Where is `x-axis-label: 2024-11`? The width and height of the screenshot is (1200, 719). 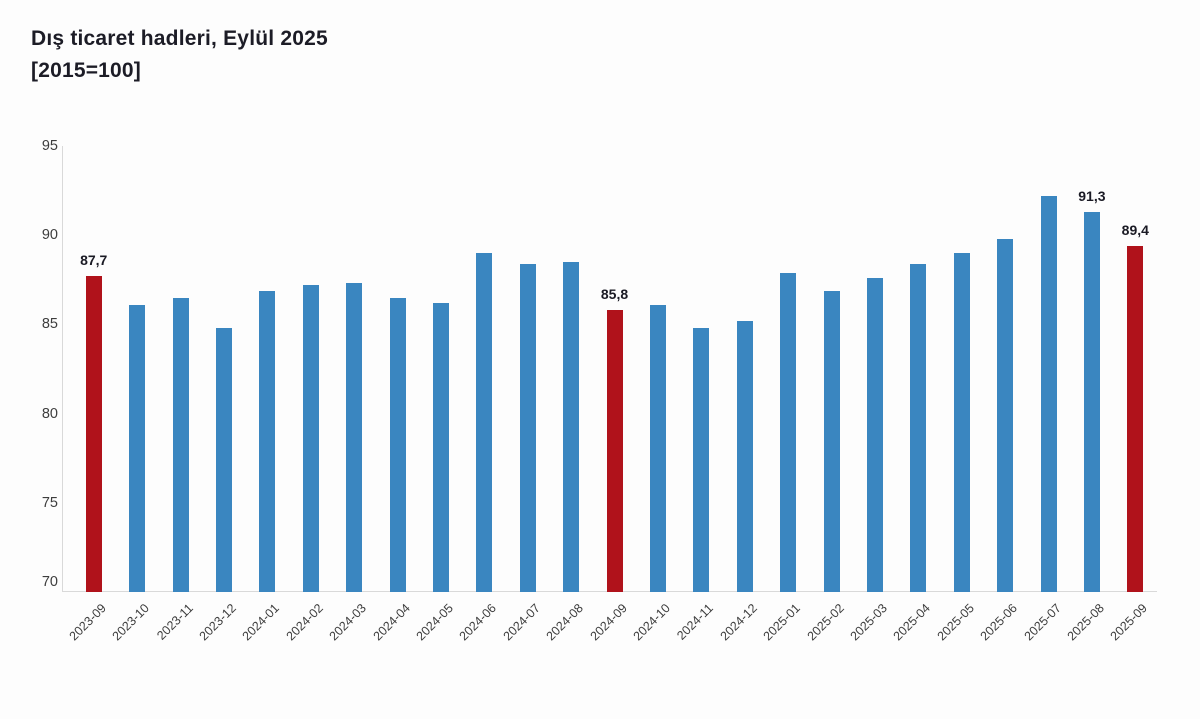 x-axis-label: 2024-11 is located at coordinates (695, 622).